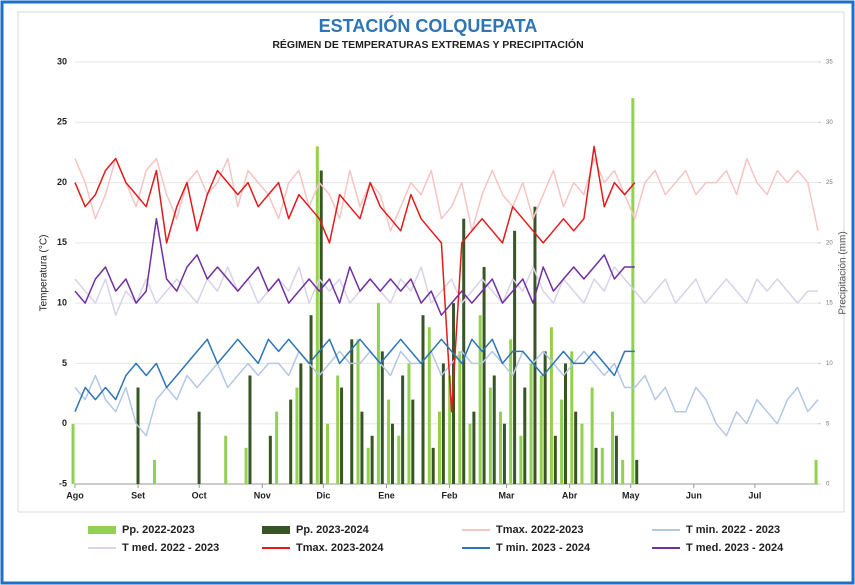 The height and width of the screenshot is (585, 855). Describe the element at coordinates (62, 242) in the screenshot. I see `y-tick-label: 15` at that location.